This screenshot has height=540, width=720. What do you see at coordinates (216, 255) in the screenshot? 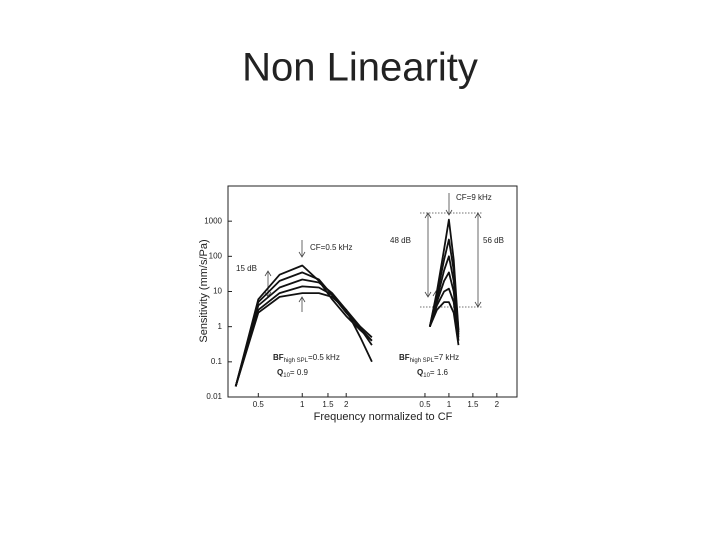
I see `y-tick-label: 100` at bounding box center [216, 255].